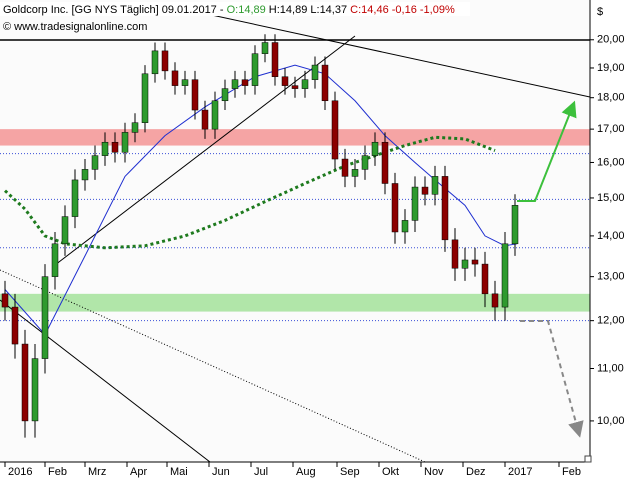 Image resolution: width=632 pixels, height=480 pixels. What do you see at coordinates (611, 321) in the screenshot?
I see `y-tick-label: 12,00` at bounding box center [611, 321].